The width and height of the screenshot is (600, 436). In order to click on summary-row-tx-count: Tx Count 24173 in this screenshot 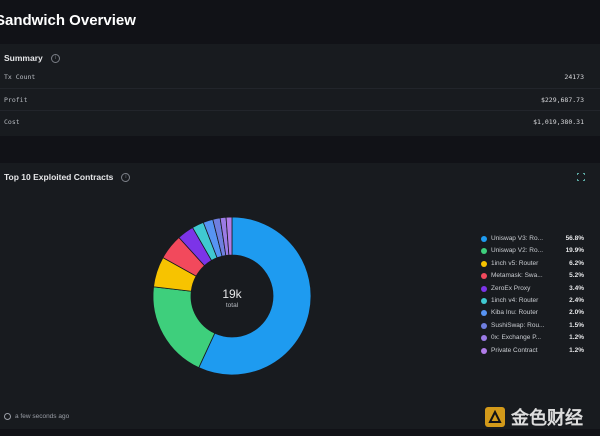, I will do `click(300, 77)`.